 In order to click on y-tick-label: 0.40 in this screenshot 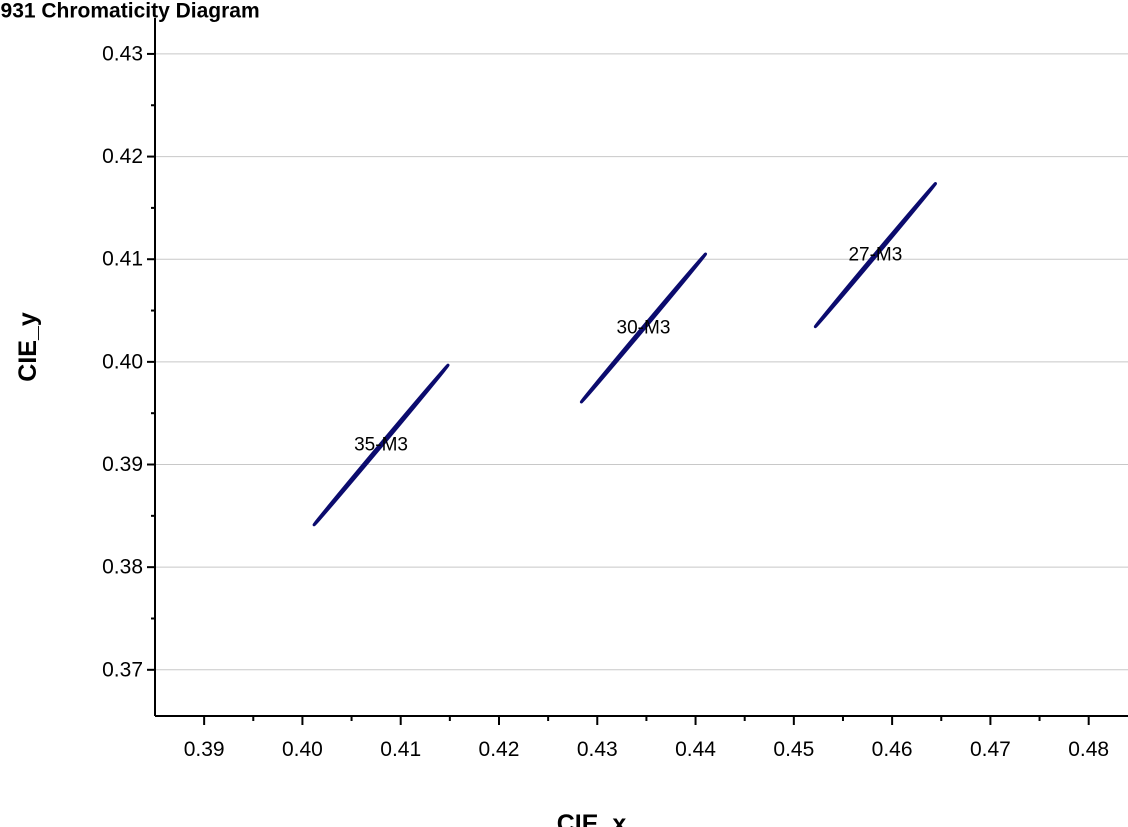, I will do `click(122, 361)`.